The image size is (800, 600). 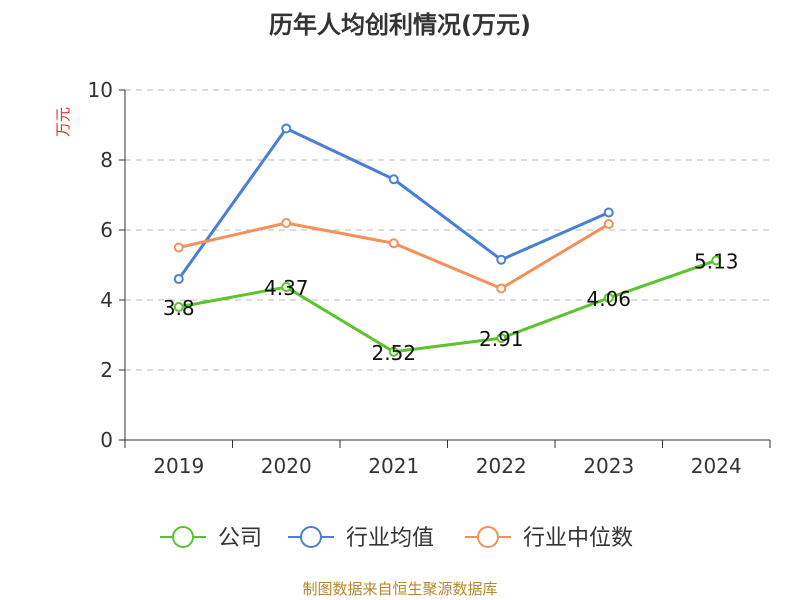 I want to click on y-tick-label-0: 0, so click(x=106, y=440).